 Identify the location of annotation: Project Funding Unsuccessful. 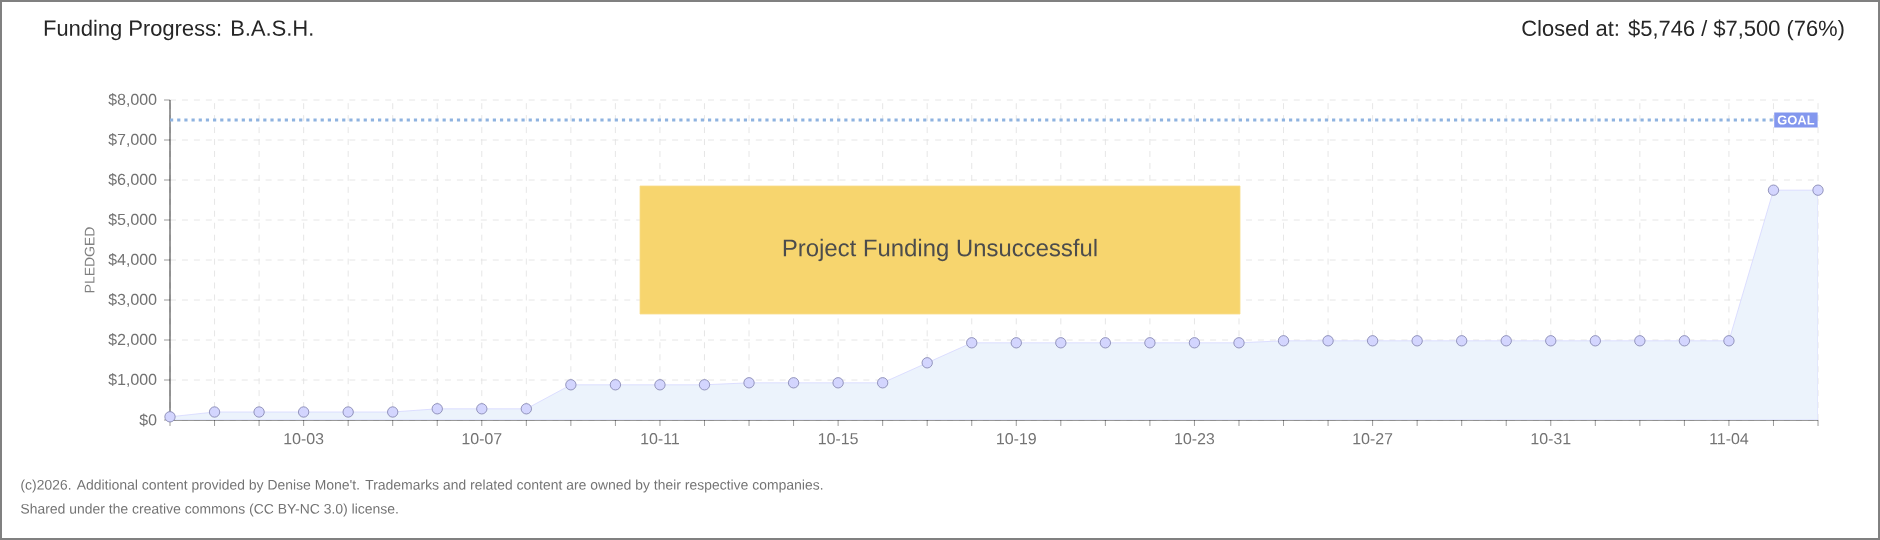
(940, 250).